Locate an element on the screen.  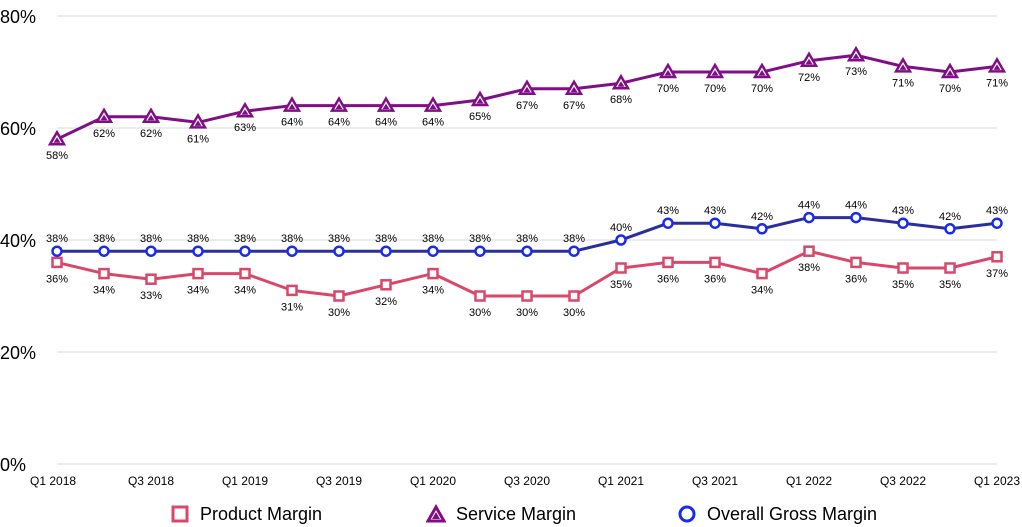
y-tick-label: 60% is located at coordinates (18, 129).